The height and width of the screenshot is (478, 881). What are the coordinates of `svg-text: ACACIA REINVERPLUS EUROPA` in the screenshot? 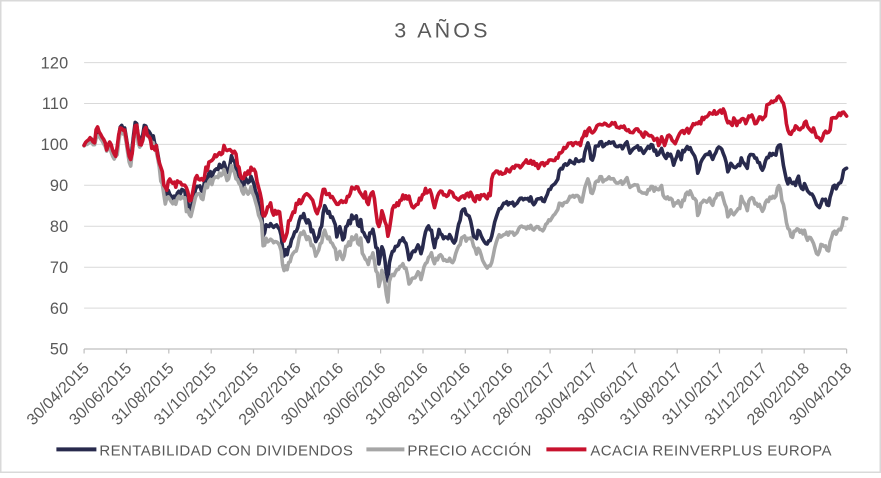 It's located at (710, 450).